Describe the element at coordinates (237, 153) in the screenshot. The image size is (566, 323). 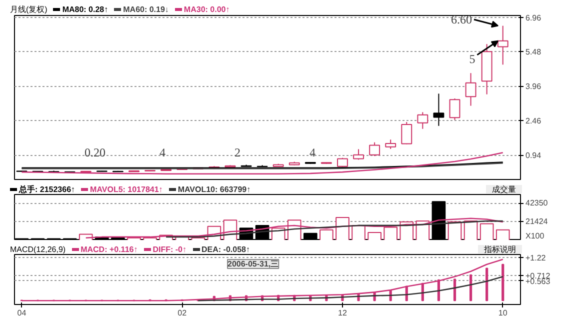
I see `annotation: 2` at that location.